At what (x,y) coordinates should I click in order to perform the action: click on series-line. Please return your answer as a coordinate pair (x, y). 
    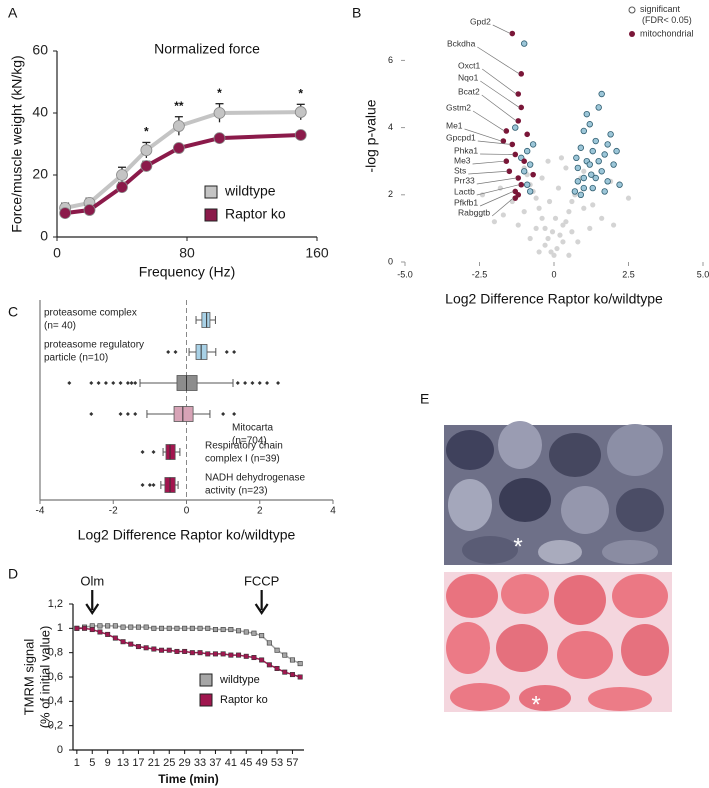
    Looking at the image, I should click on (188, 652).